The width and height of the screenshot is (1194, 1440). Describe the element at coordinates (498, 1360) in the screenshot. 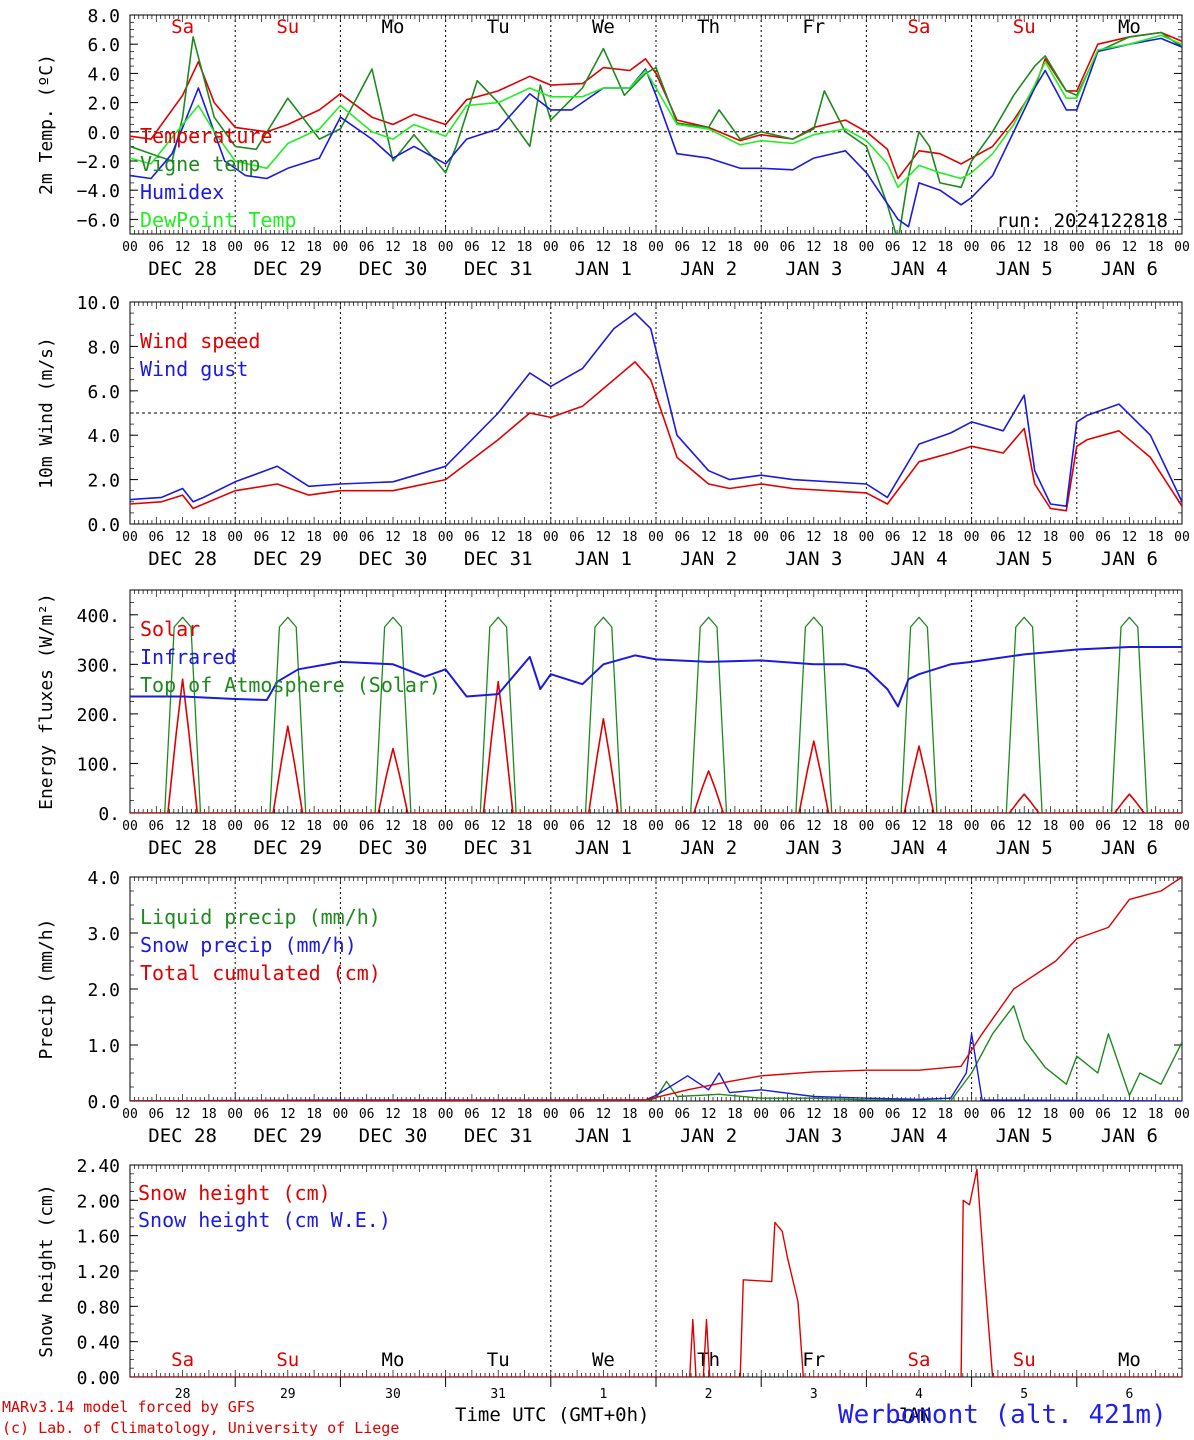

I see `weekday-label: Tu` at that location.